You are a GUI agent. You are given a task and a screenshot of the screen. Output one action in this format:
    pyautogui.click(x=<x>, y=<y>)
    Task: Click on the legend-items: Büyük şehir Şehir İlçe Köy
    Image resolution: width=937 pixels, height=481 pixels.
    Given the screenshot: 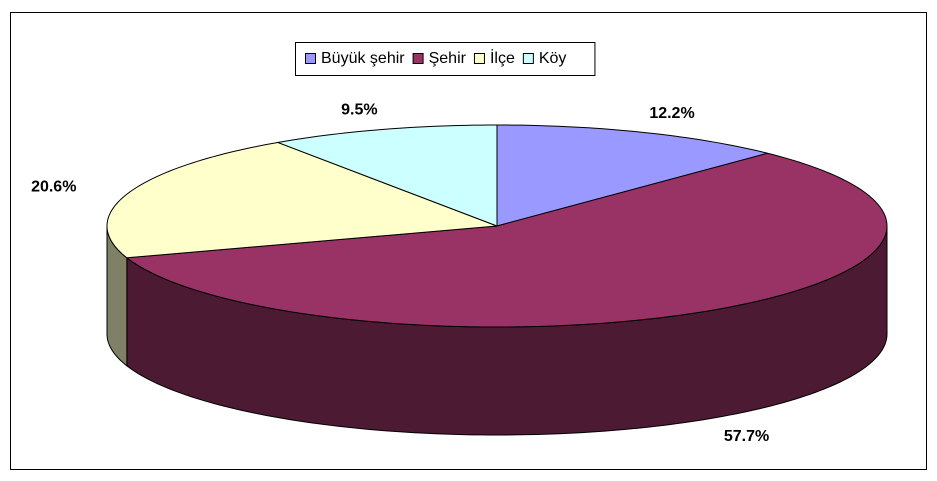 What is the action you would take?
    pyautogui.click(x=436, y=57)
    